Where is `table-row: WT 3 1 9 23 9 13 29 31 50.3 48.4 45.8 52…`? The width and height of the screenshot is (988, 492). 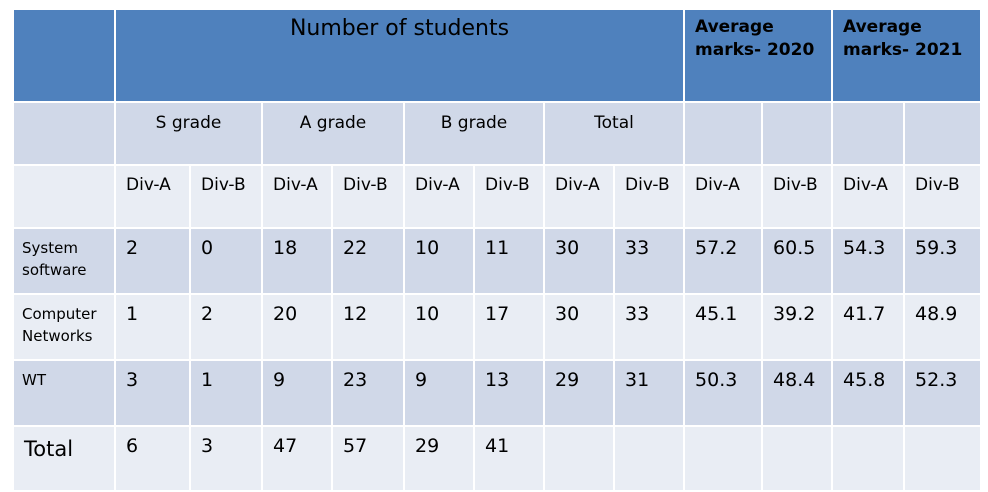
table-row: WT 3 1 9 23 9 13 29 31 50.3 48.4 45.8 52… is located at coordinates (497, 393).